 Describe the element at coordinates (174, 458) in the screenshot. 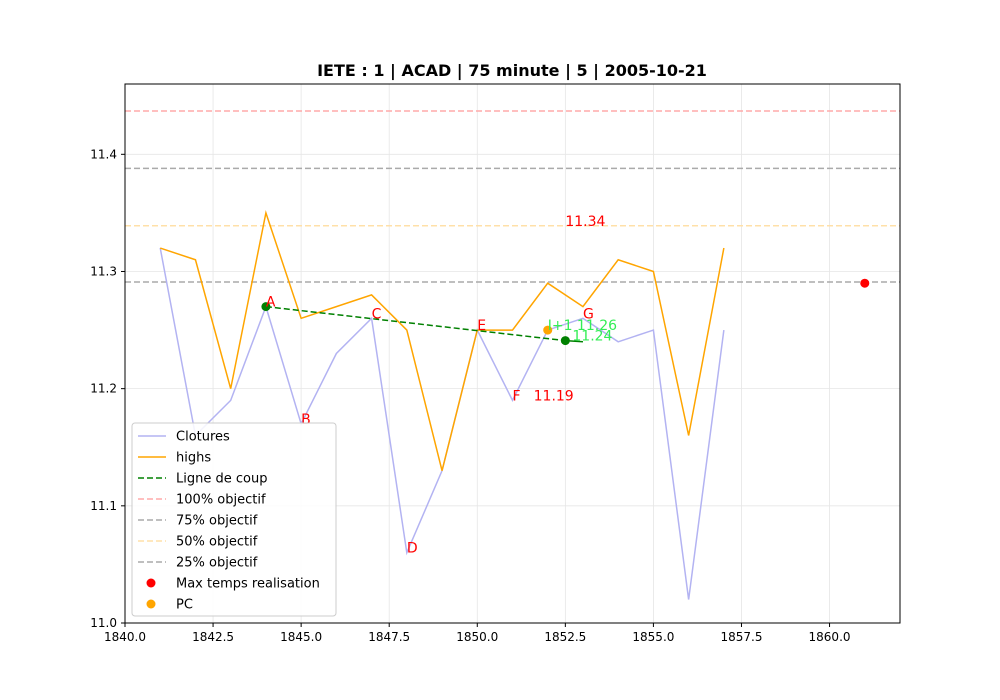

I see `legend-item-1: highs` at that location.